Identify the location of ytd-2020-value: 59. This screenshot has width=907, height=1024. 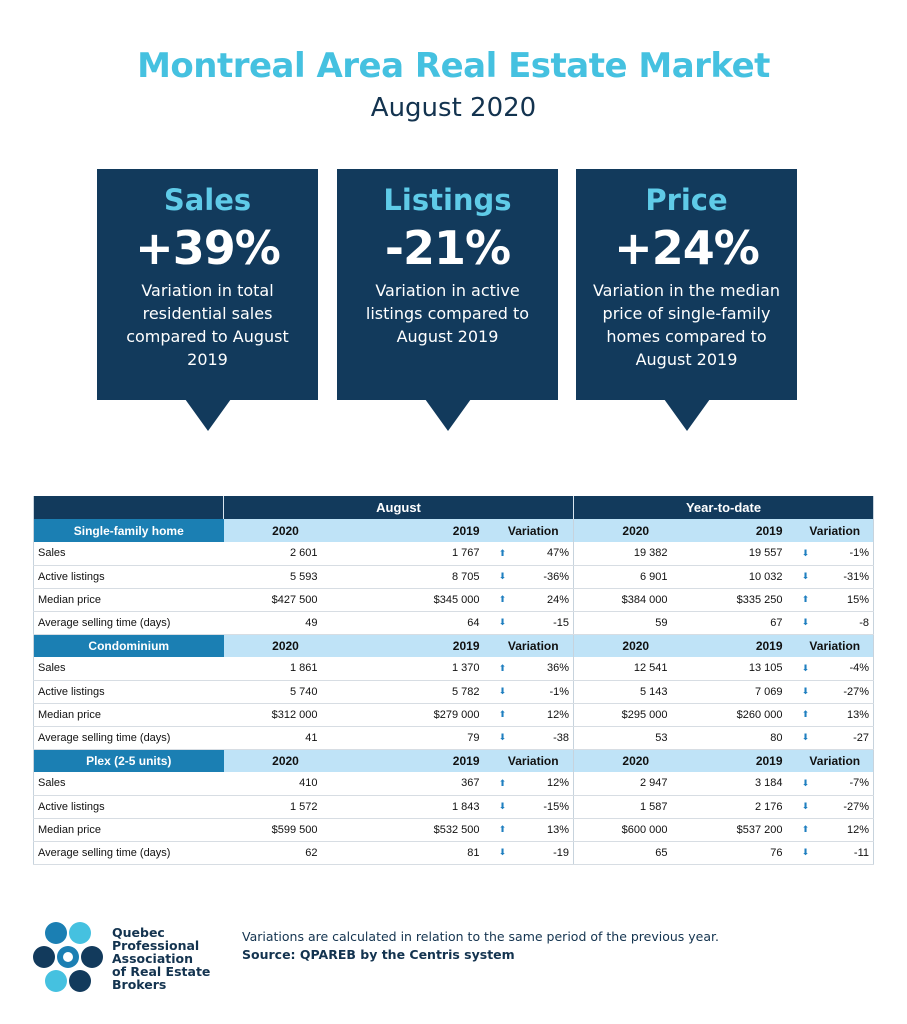
(635, 623).